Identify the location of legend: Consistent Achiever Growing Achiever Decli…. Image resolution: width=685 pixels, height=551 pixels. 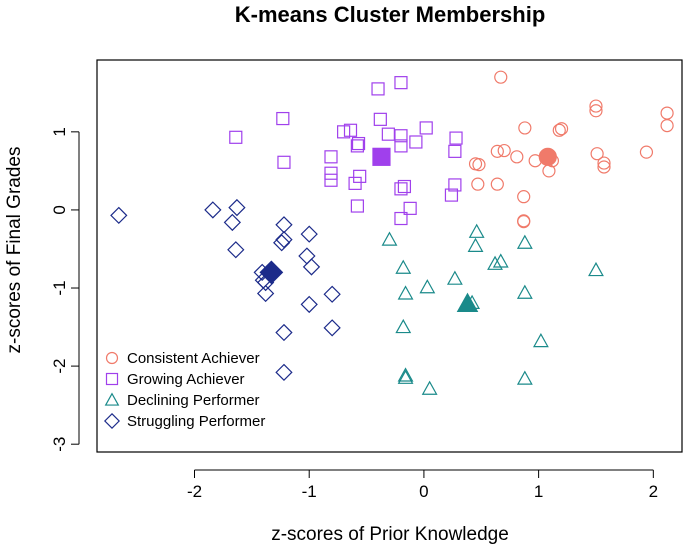
(184, 390).